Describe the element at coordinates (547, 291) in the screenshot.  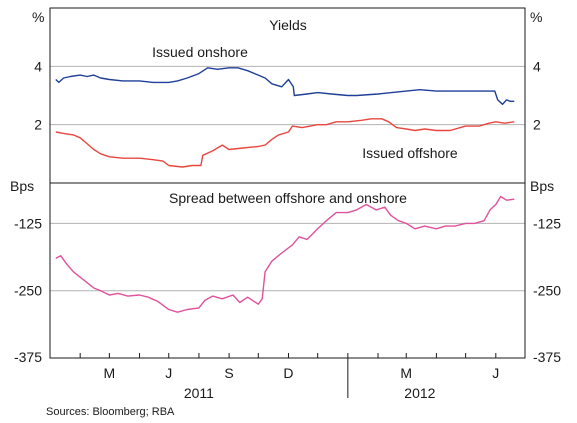
I see `y-tick-label-right: -250` at that location.